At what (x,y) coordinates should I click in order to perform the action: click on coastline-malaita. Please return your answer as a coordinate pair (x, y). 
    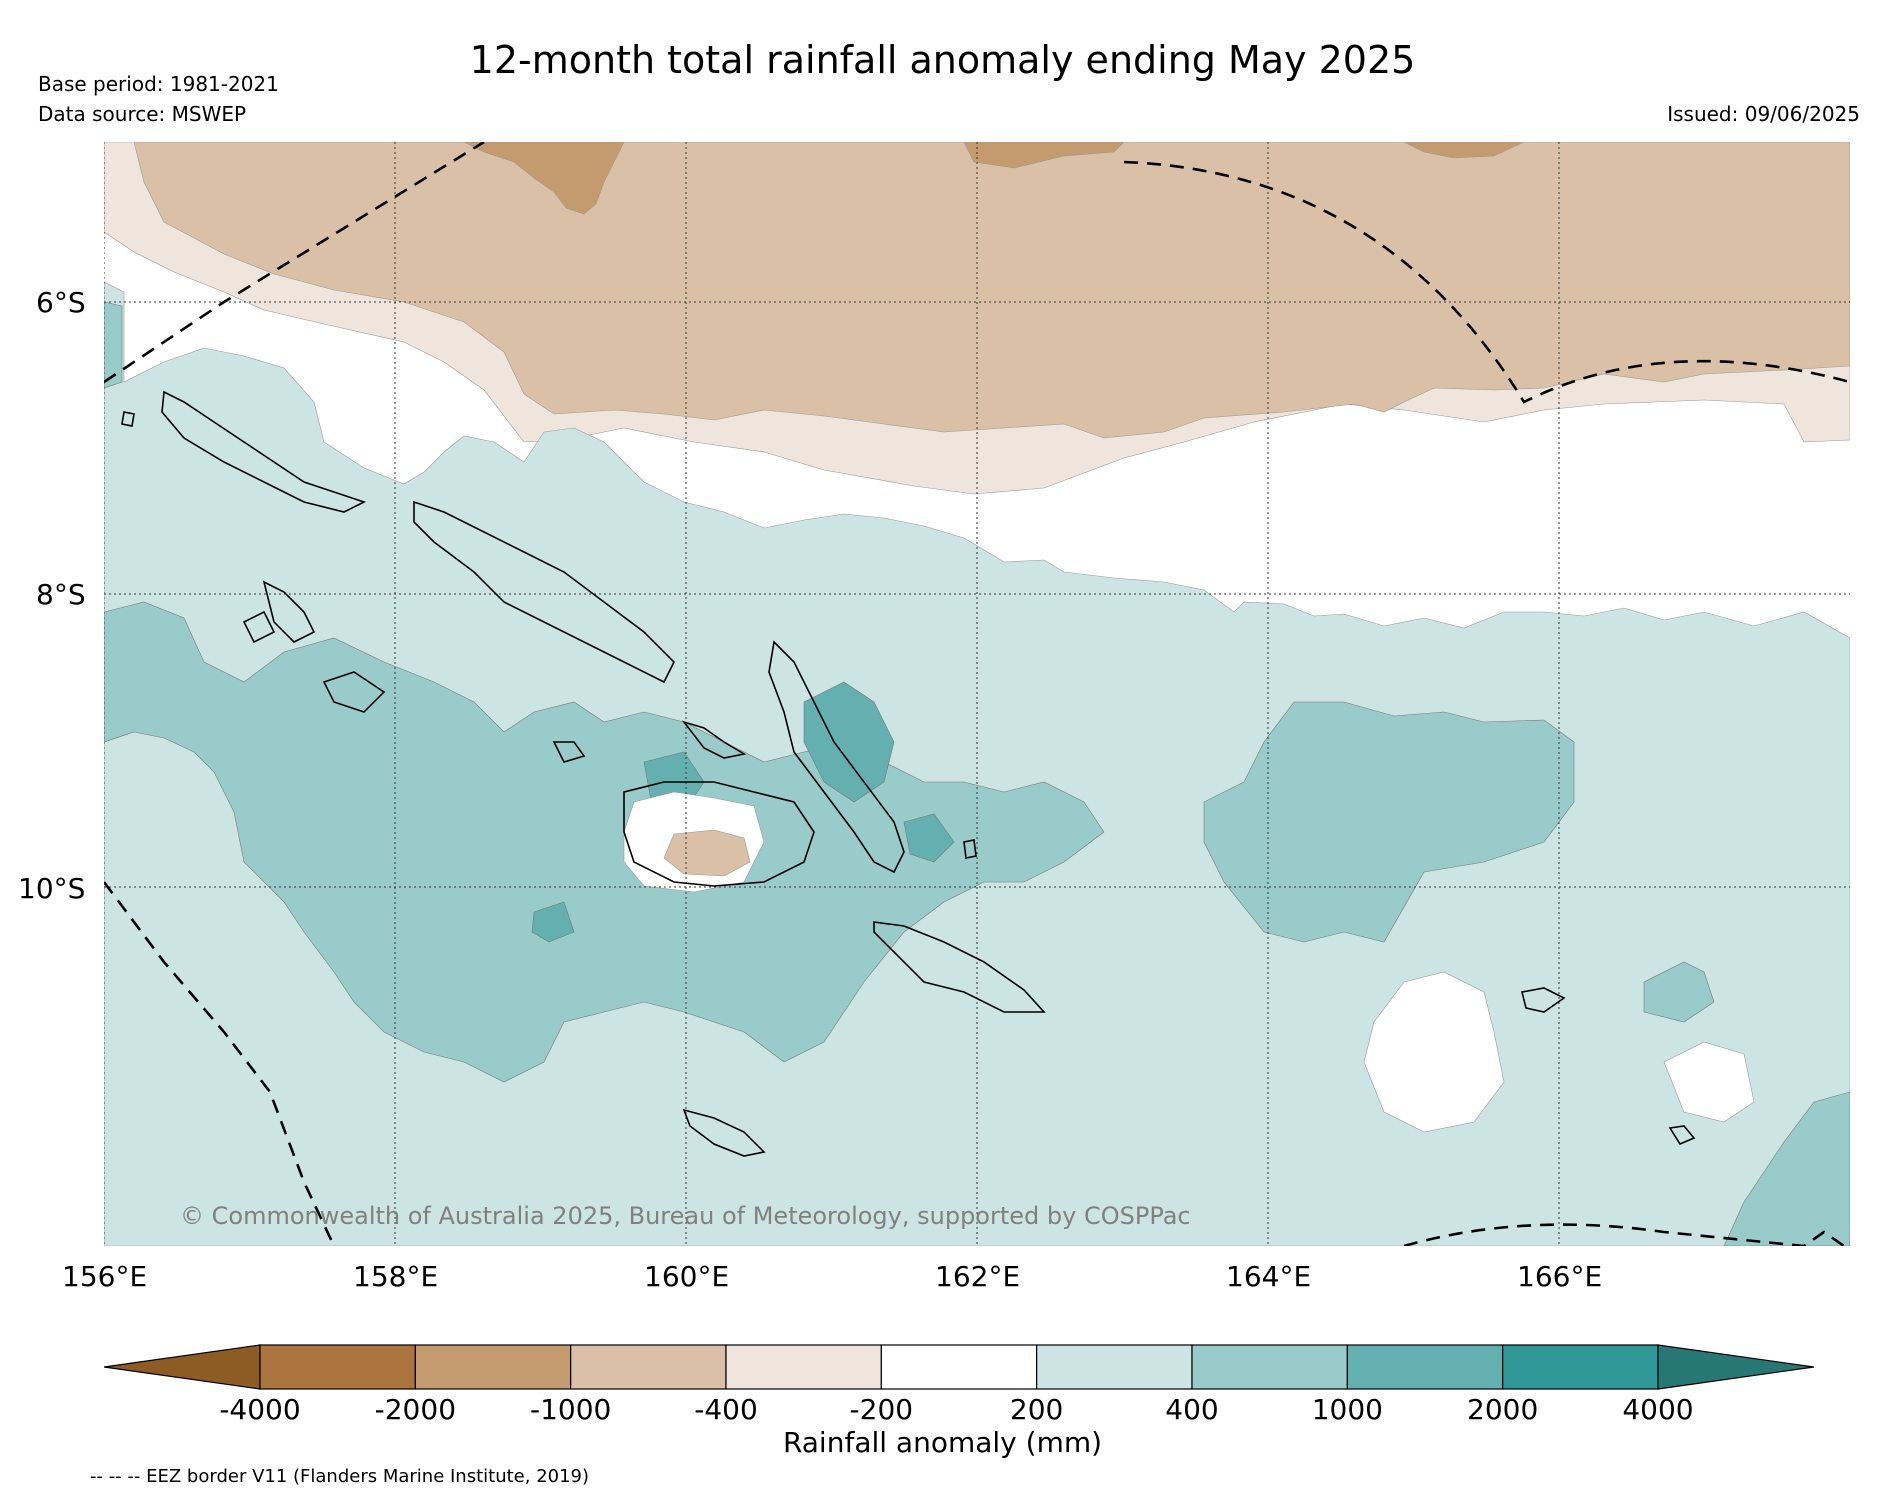
    Looking at the image, I should click on (836, 757).